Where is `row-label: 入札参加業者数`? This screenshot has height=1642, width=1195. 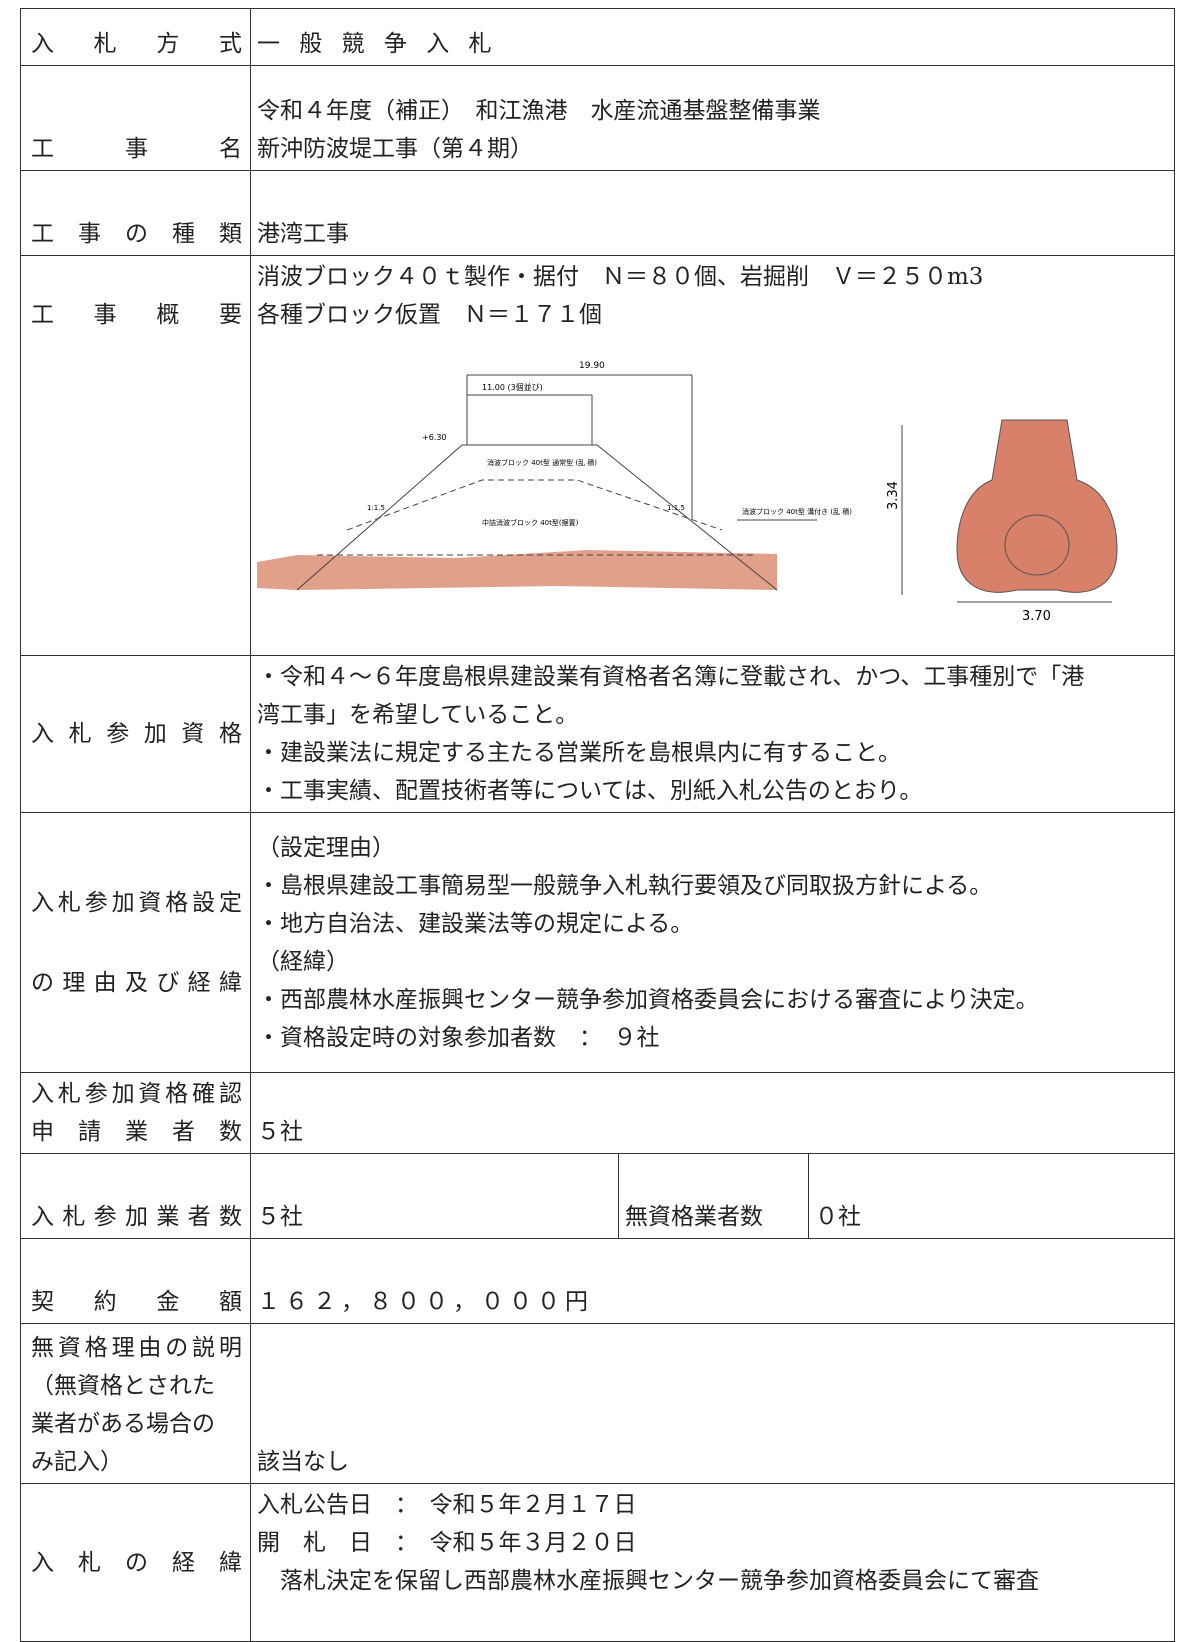 row-label: 入札参加業者数 is located at coordinates (135, 1196).